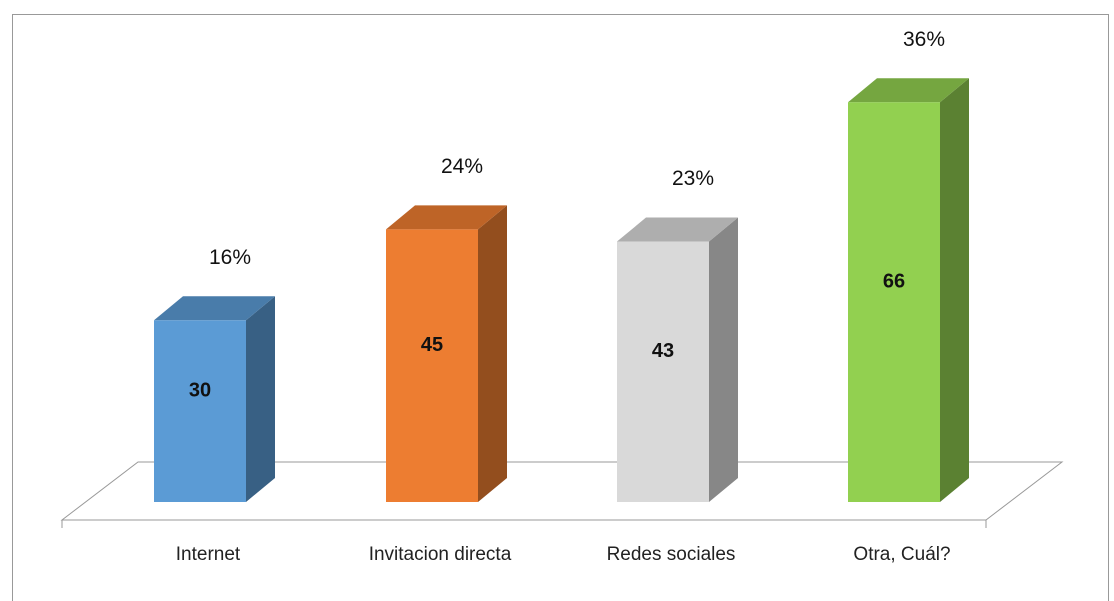 This screenshot has width=1114, height=601. What do you see at coordinates (200, 390) in the screenshot?
I see `value-label: 30` at bounding box center [200, 390].